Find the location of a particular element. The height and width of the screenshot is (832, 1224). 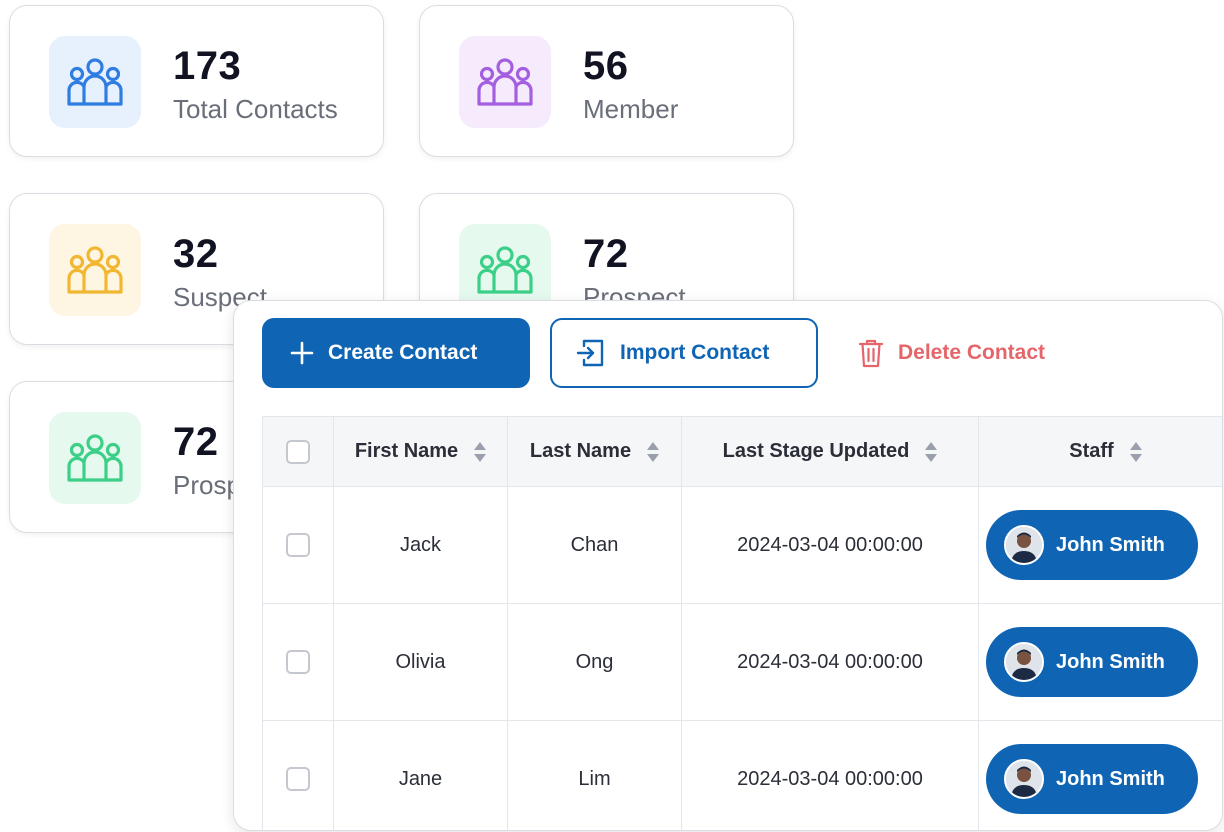

stat-label: Member is located at coordinates (631, 109).